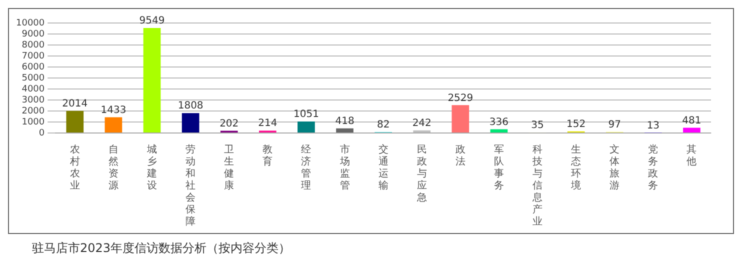 The height and width of the screenshot is (268, 751). I want to click on y-tick-label: 2000, so click(33, 111).